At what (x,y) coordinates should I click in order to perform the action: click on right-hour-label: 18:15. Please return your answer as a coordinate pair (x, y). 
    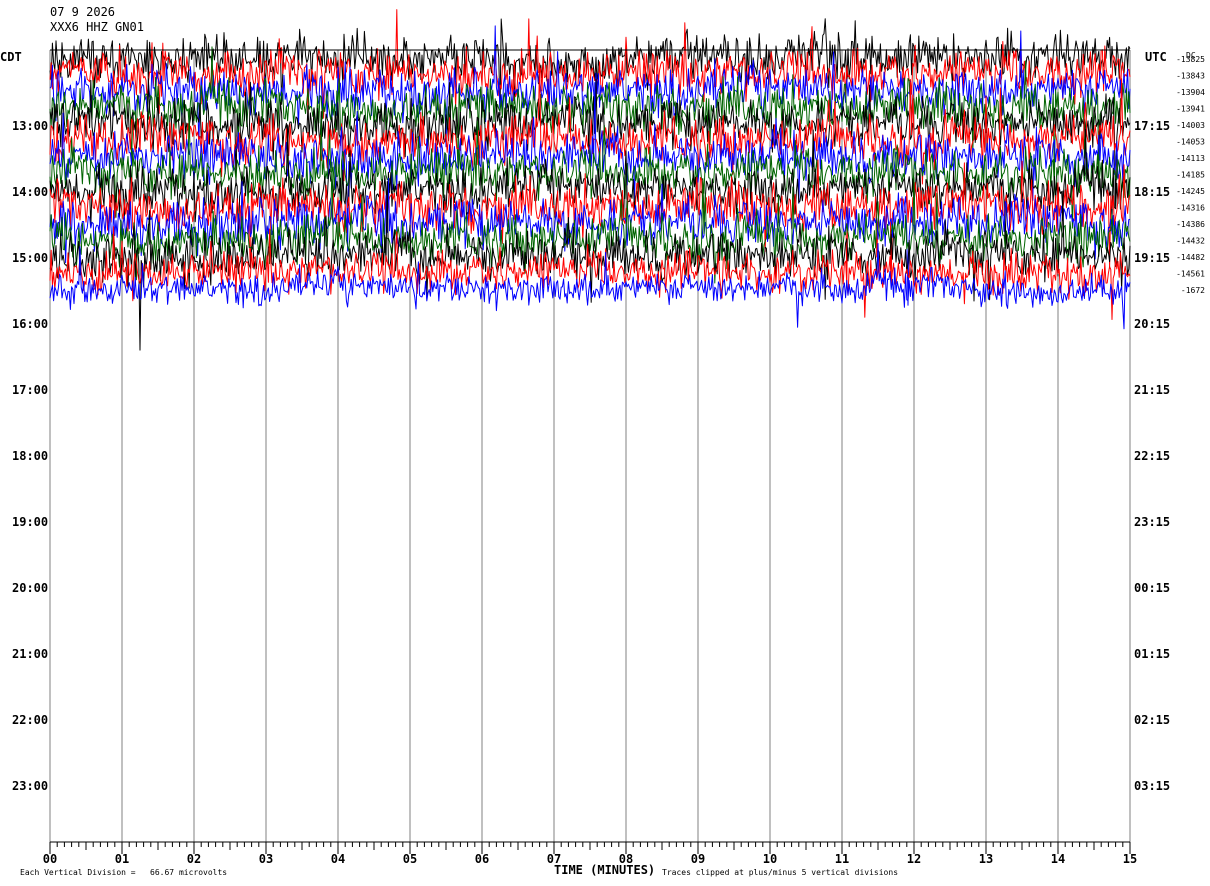
    Looking at the image, I should click on (1152, 192).